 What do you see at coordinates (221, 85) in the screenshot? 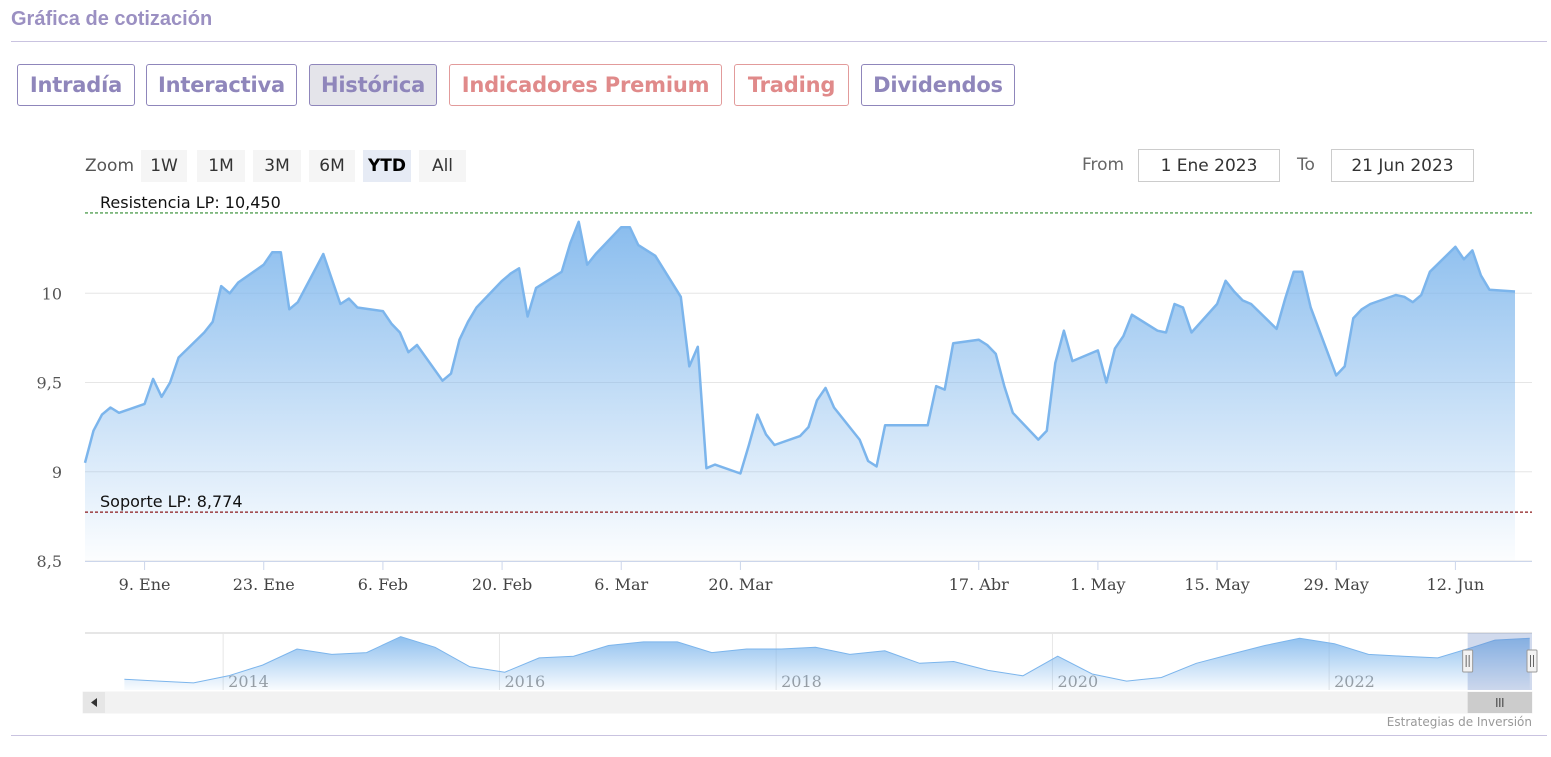
I see `tab-interactiva: Interactiva` at bounding box center [221, 85].